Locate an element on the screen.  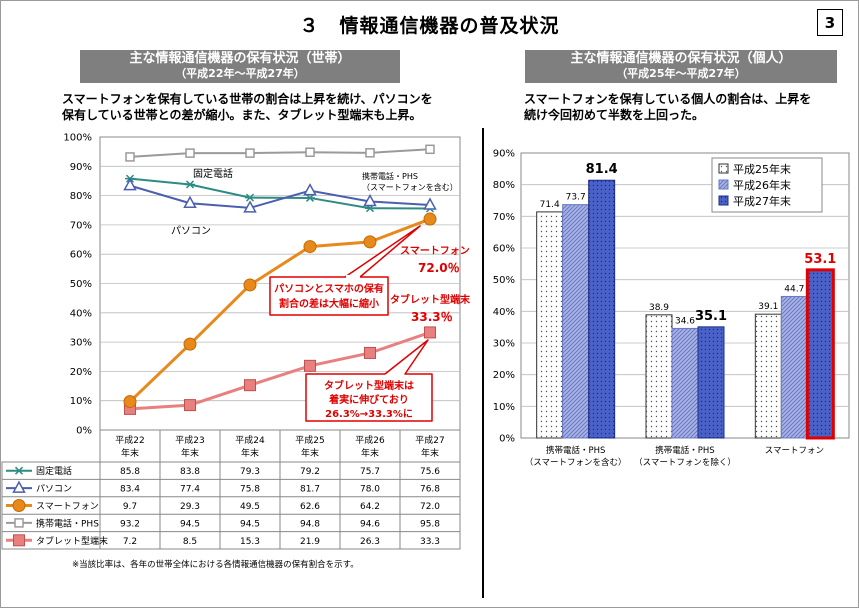
bar-series-2: 81.4 35.1 53.1 is located at coordinates (711, 301).